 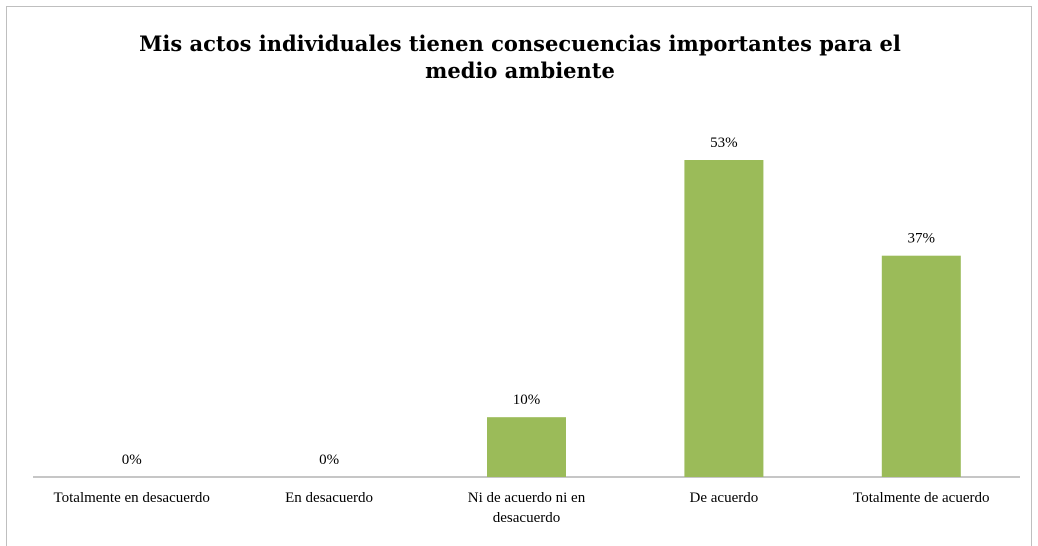 What do you see at coordinates (329, 498) in the screenshot?
I see `category-label-2: En desacuerdo` at bounding box center [329, 498].